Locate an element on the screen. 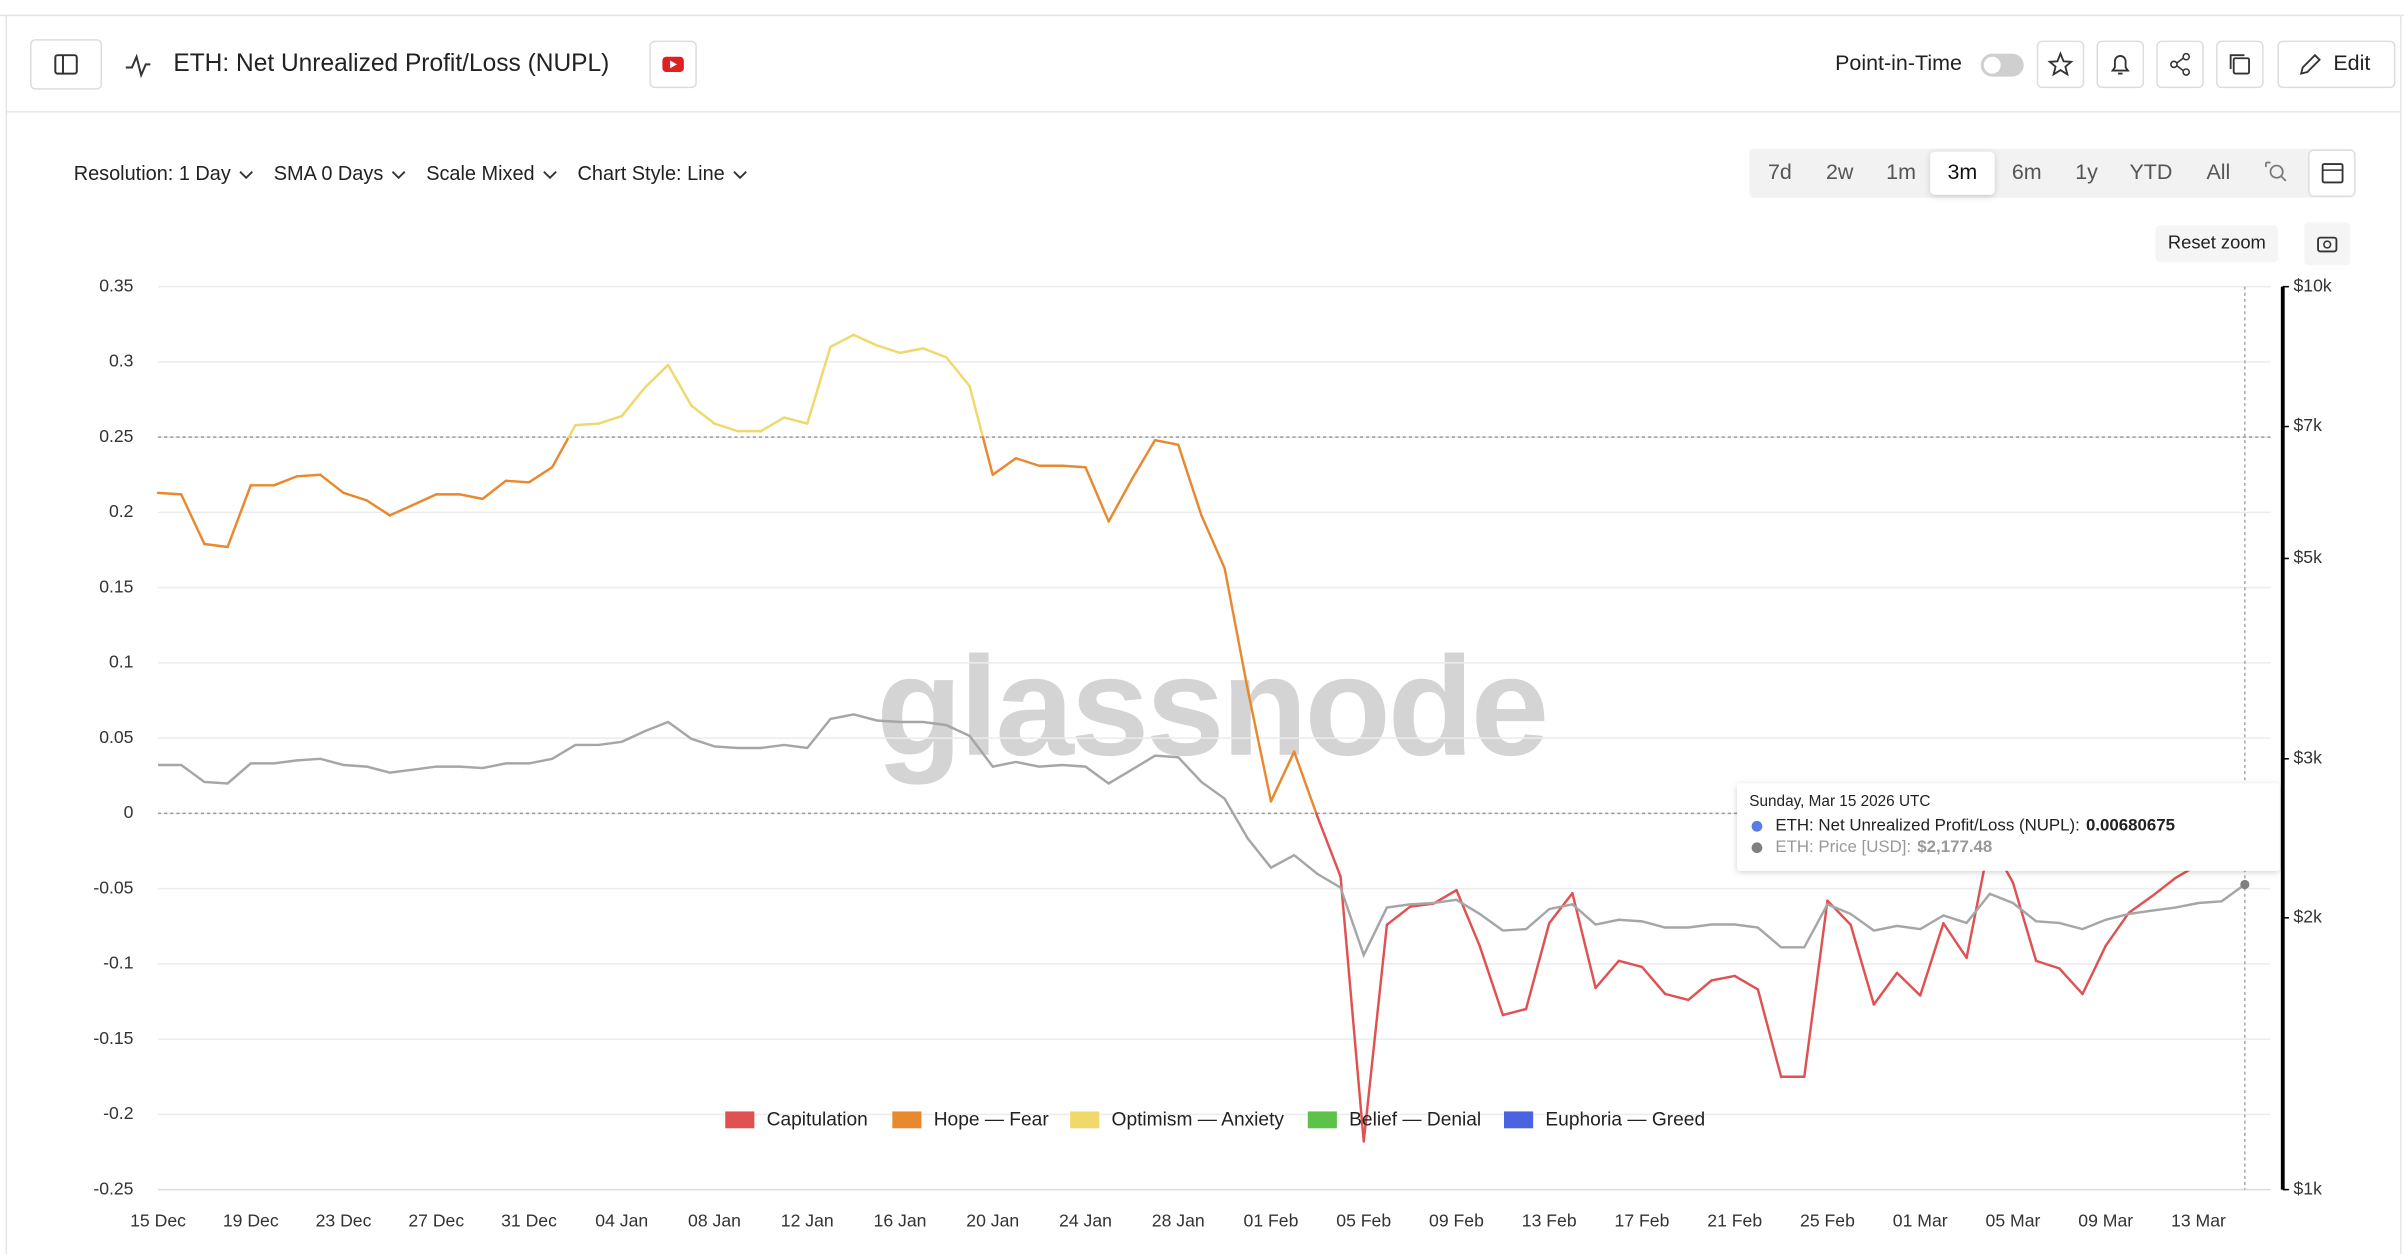  toolbar-option: SMA 0 Days is located at coordinates (329, 174).